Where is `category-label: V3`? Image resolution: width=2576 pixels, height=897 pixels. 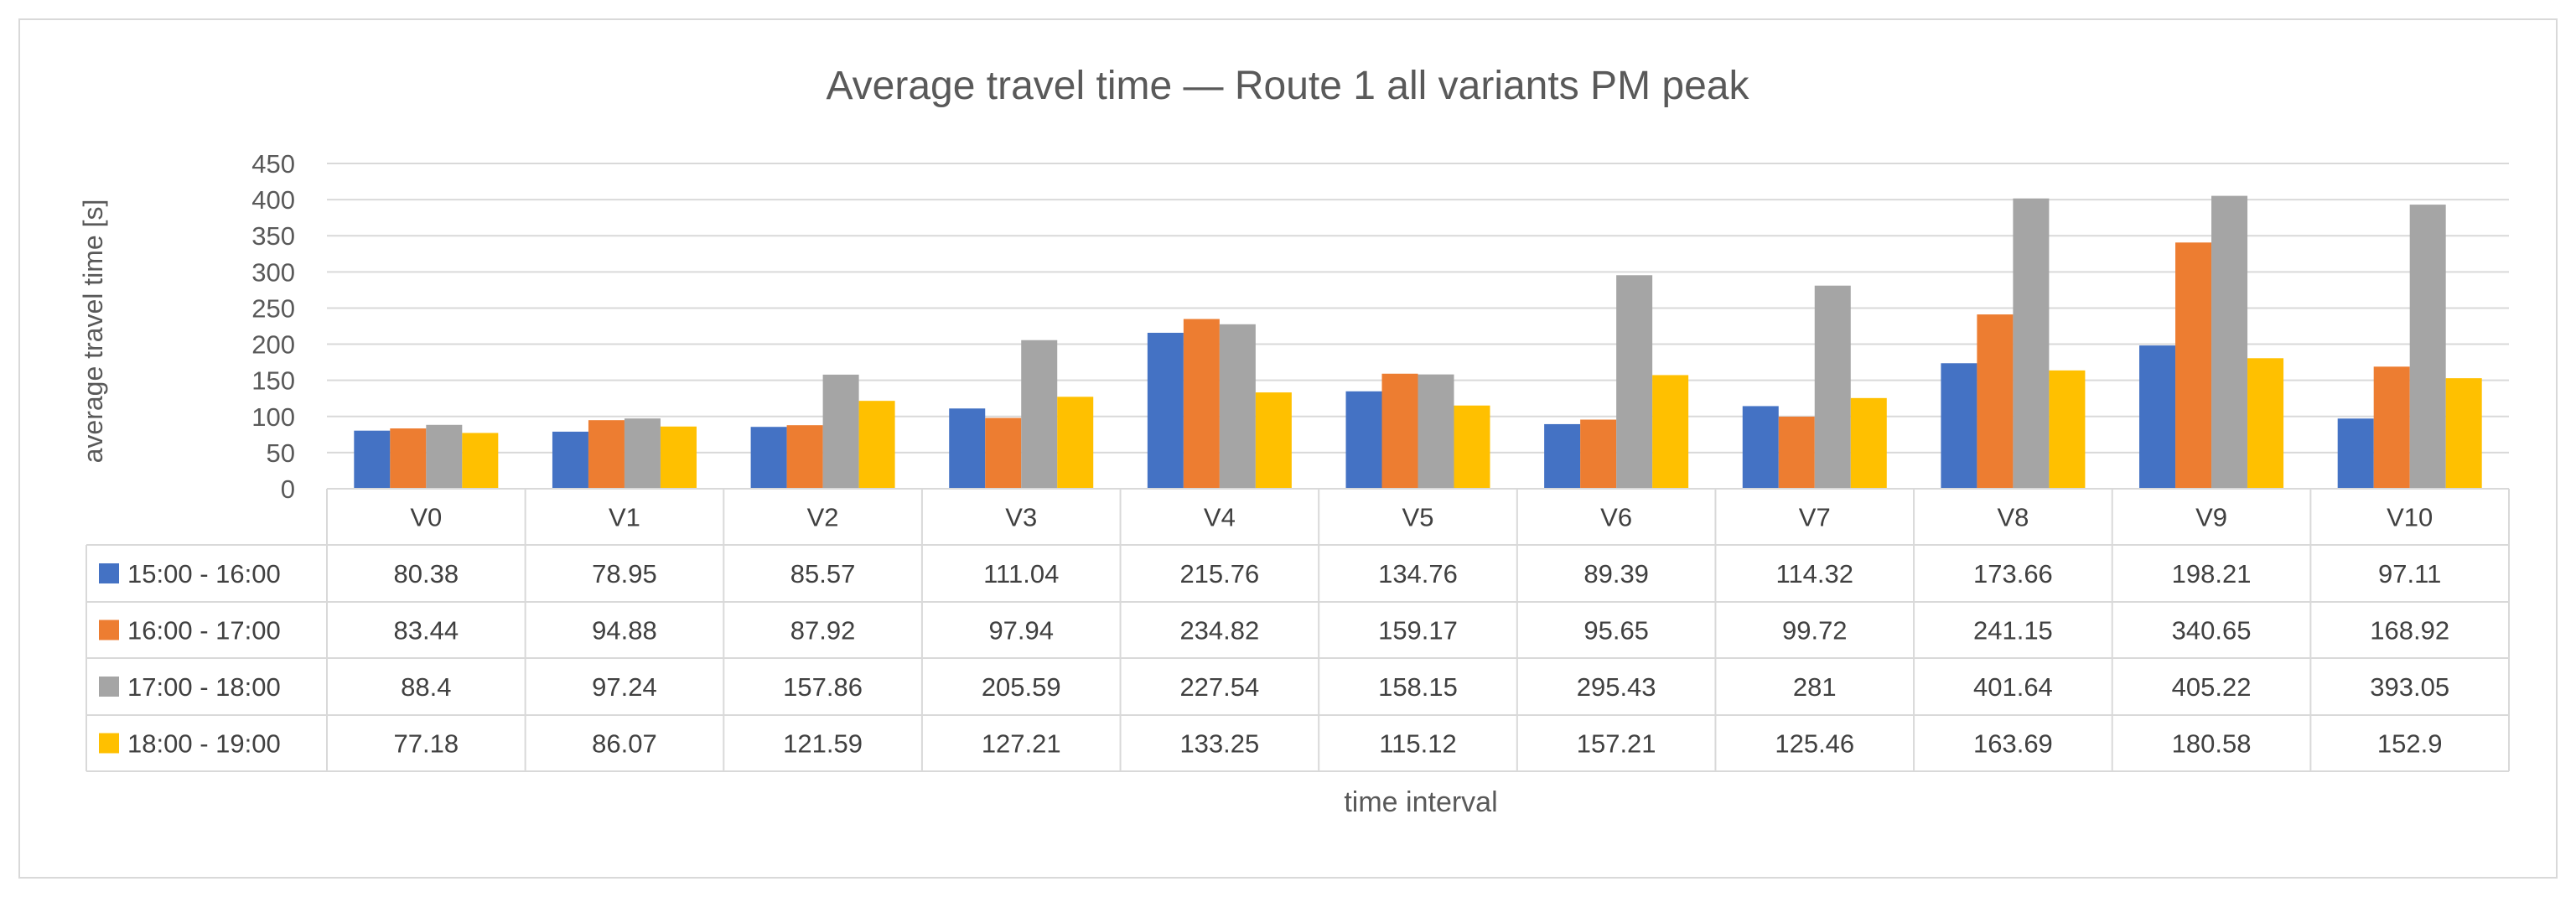 category-label: V3 is located at coordinates (1021, 517).